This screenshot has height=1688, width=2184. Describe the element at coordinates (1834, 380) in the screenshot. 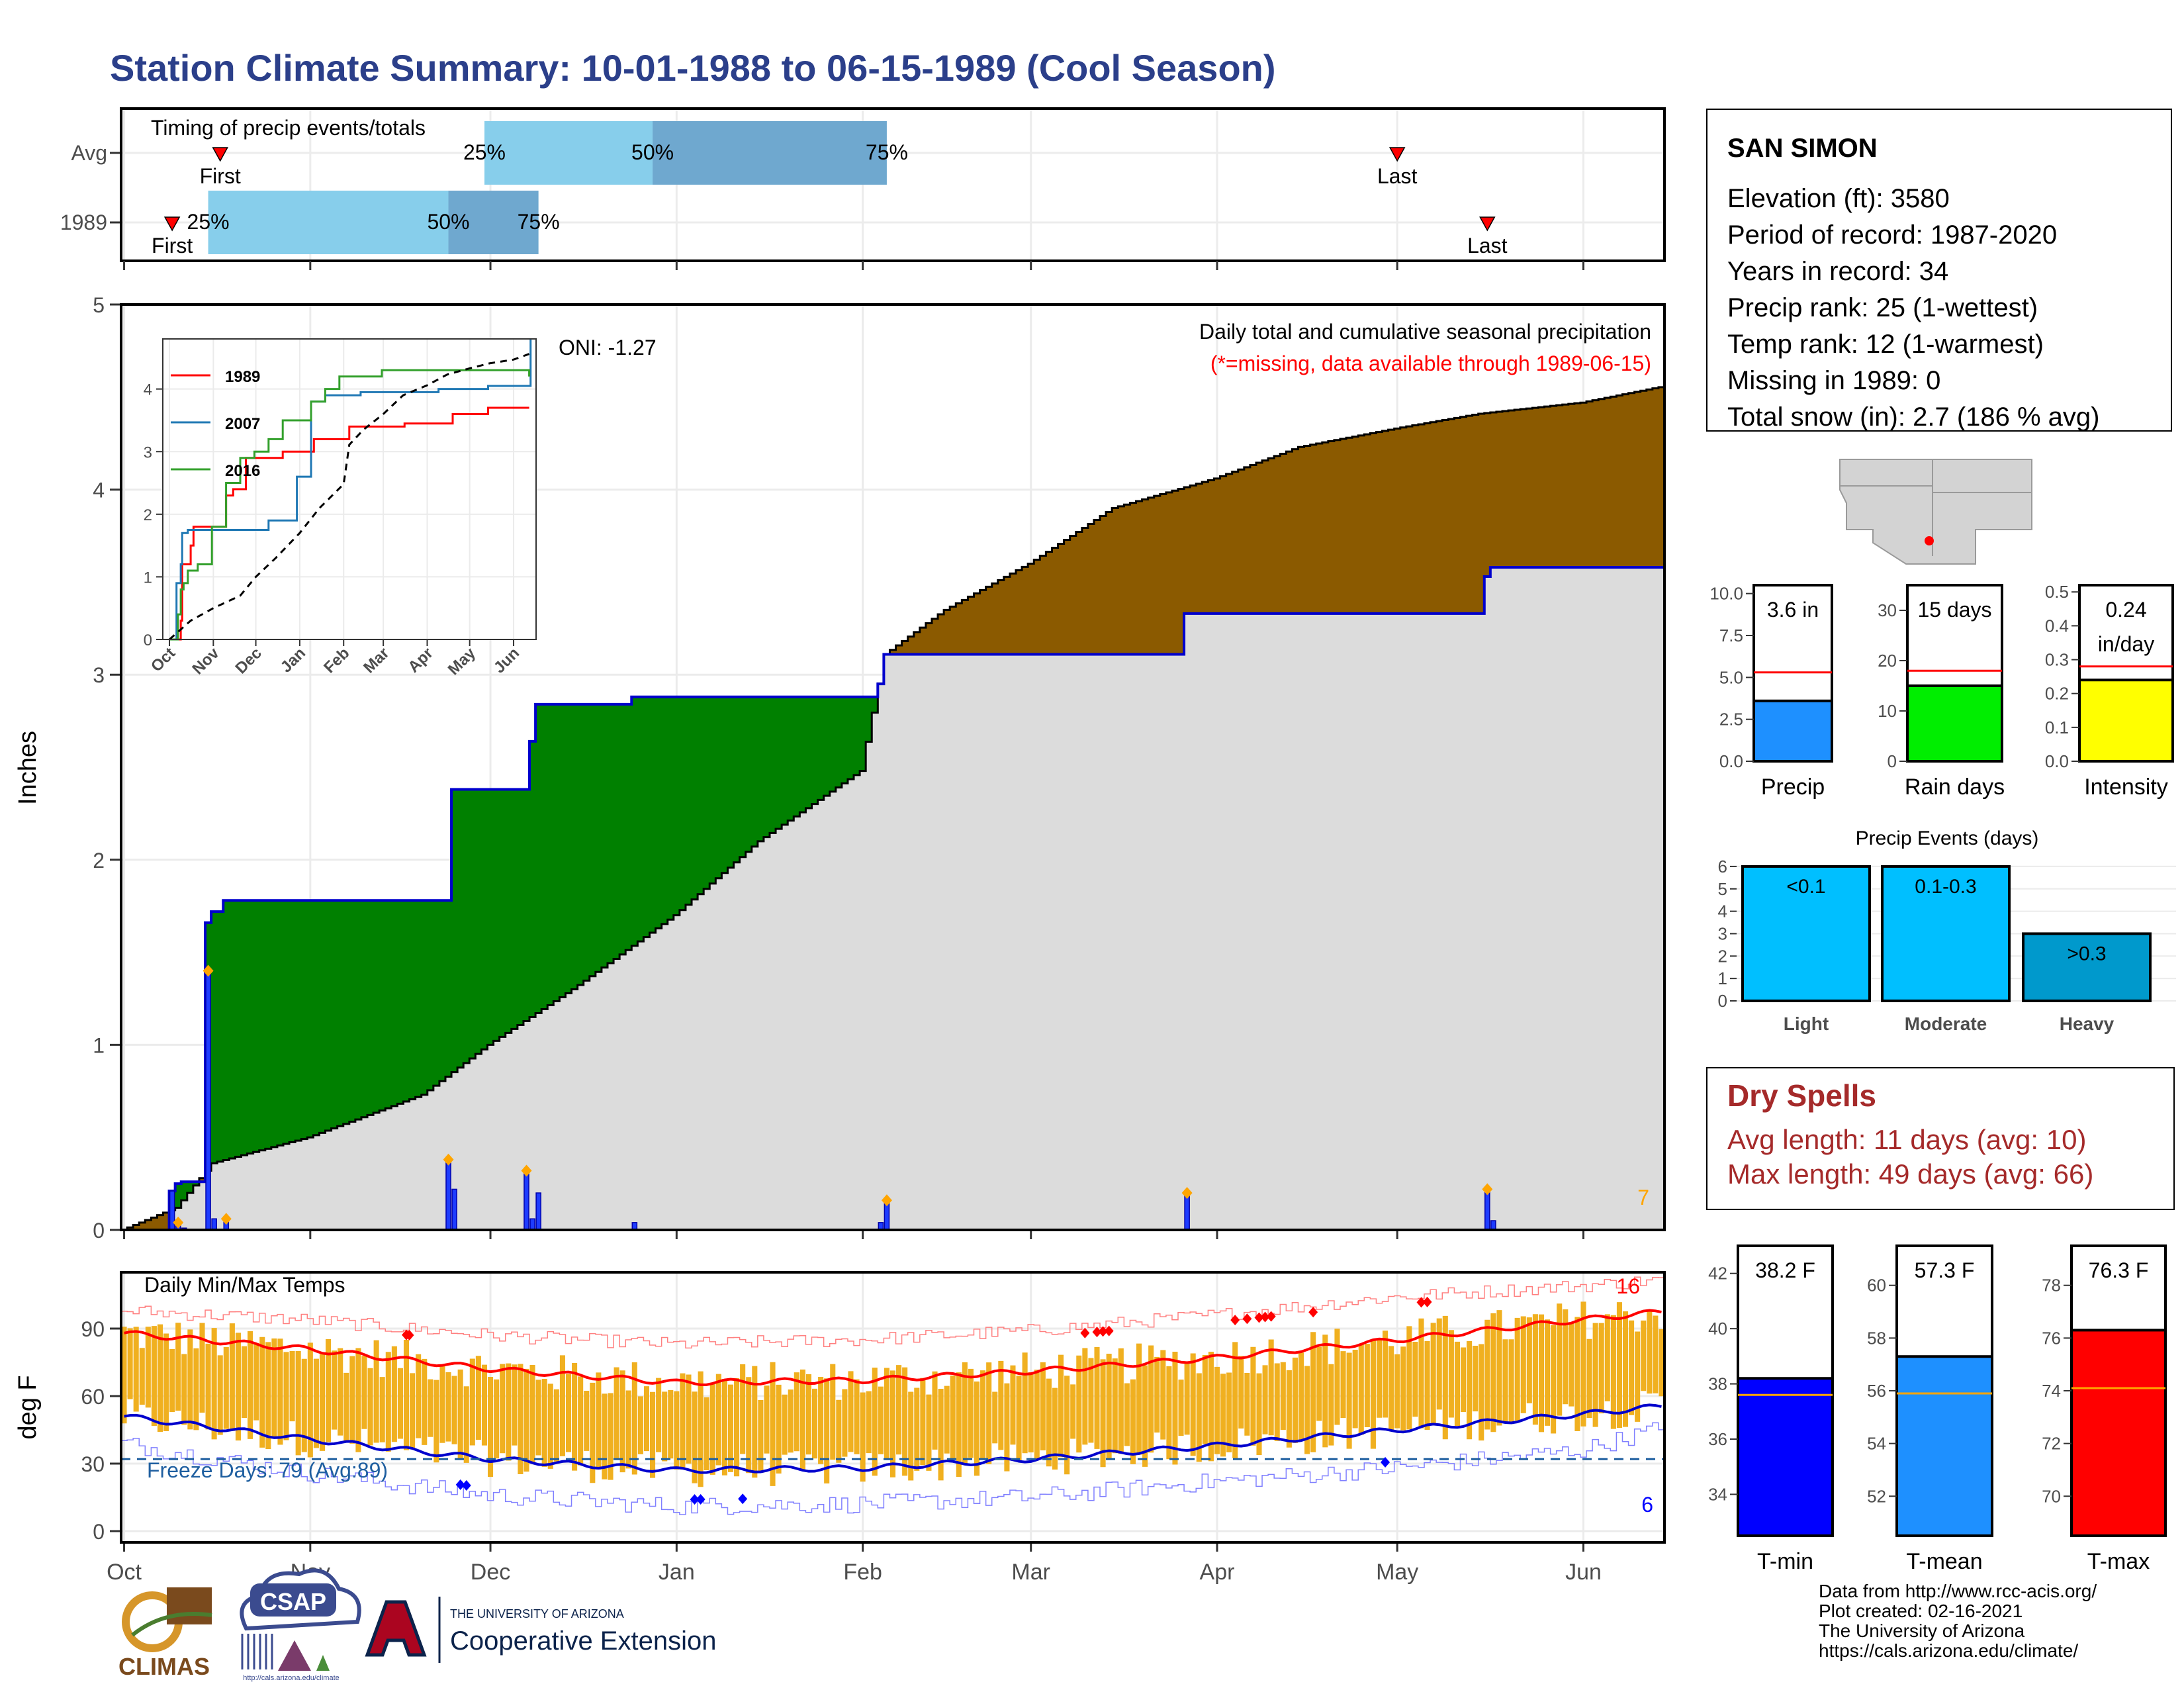

I see `station-missing: Missing in 1989: 0` at that location.